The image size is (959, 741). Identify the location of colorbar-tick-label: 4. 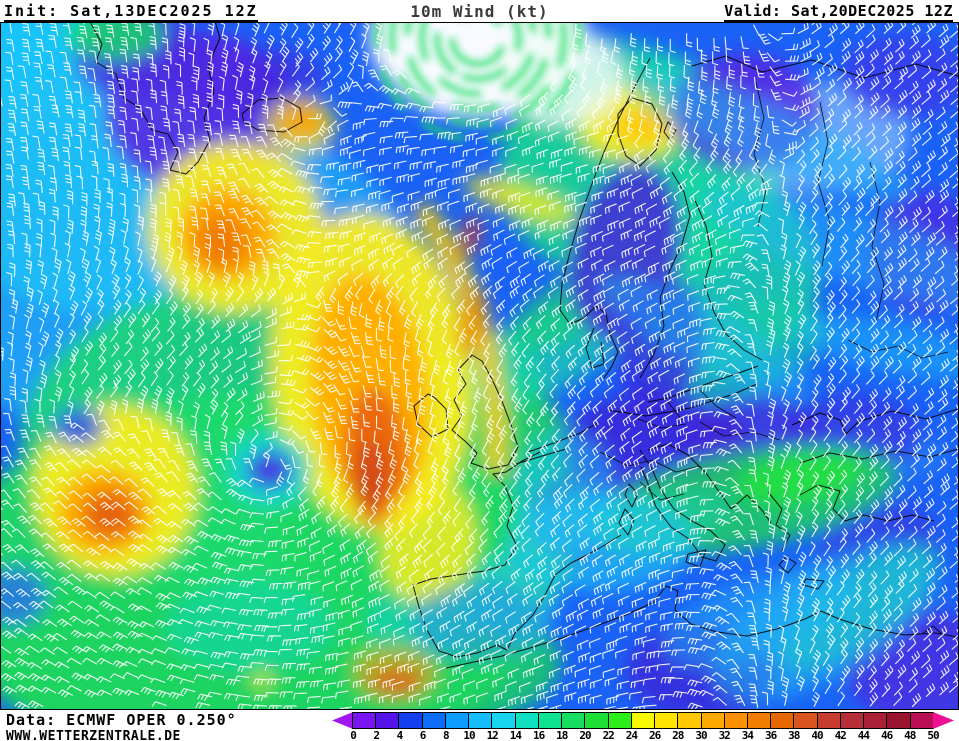
(400, 735).